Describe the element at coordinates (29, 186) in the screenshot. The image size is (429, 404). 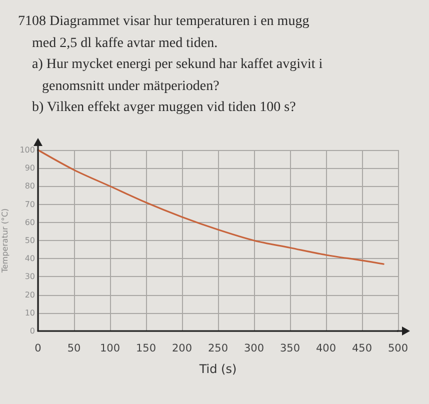
I see `y-tick-label: 80` at that location.